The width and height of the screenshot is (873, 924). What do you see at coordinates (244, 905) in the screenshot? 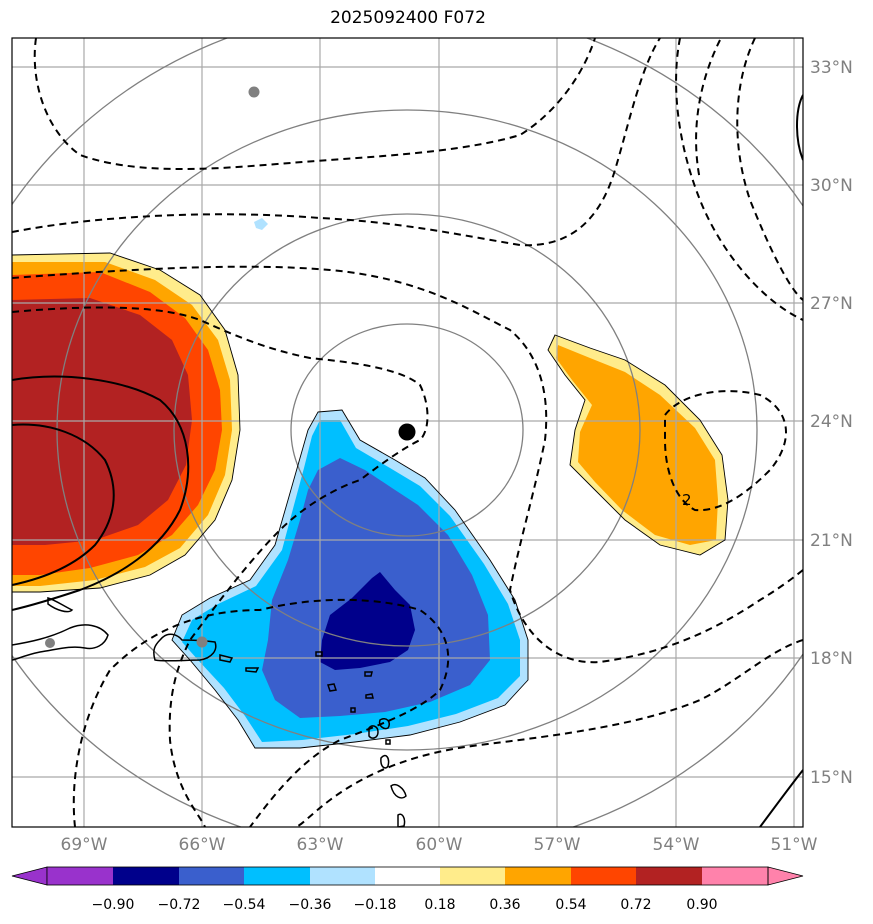
I see `colorbar-tick-label: −0.54` at bounding box center [244, 905].